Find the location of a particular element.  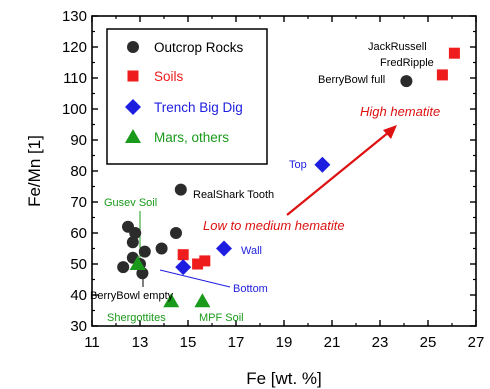

x-tick-label: 19 is located at coordinates (284, 342).